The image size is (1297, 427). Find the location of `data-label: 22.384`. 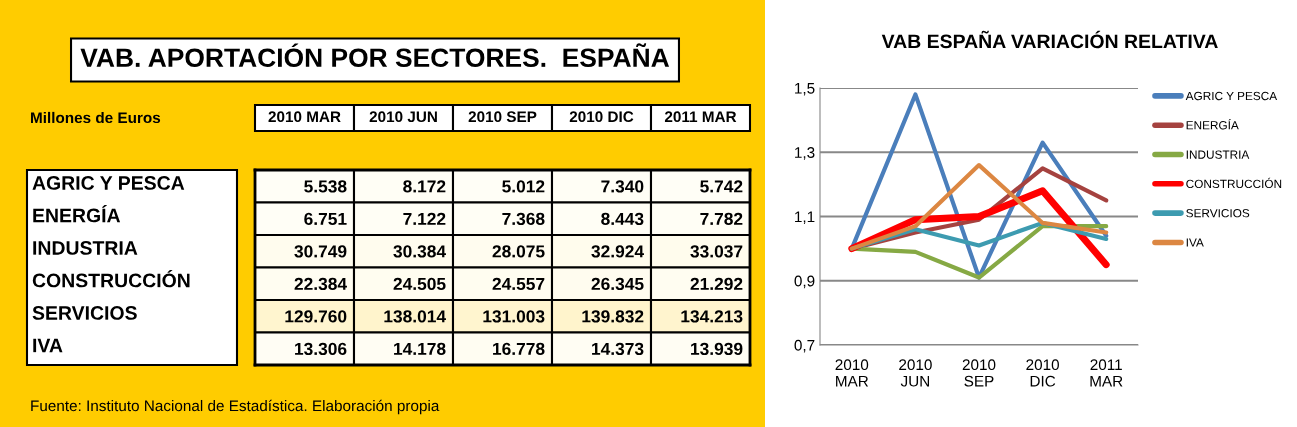

data-label: 22.384 is located at coordinates (320, 284).